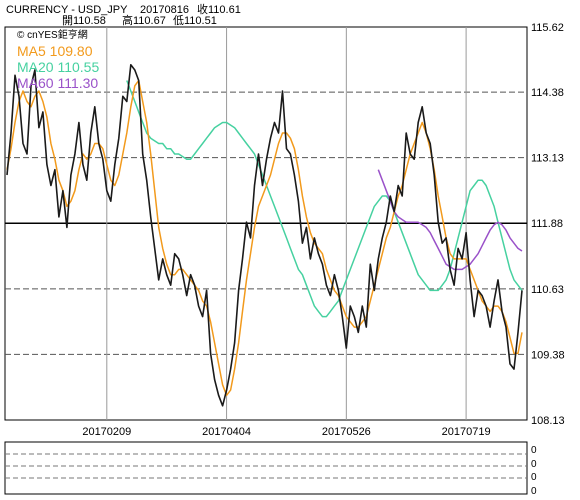 This screenshot has height=500, width=580. Describe the element at coordinates (58, 67) in the screenshot. I see `legend-ma20: MA20 110.55` at that location.